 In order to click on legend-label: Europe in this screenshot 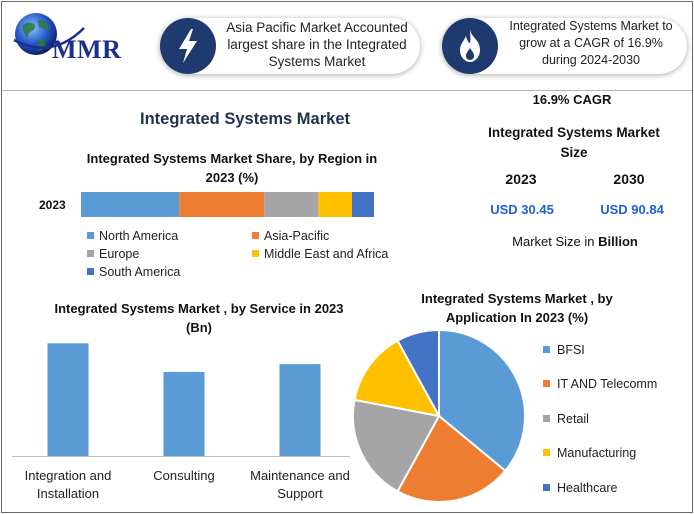, I will do `click(119, 254)`.